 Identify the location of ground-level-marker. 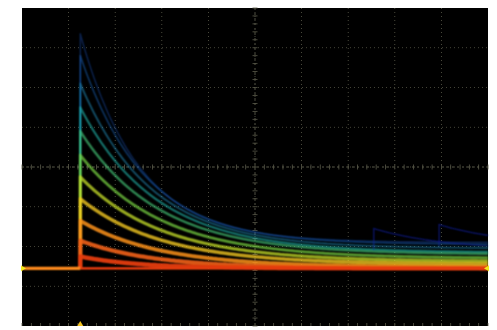
(23, 268).